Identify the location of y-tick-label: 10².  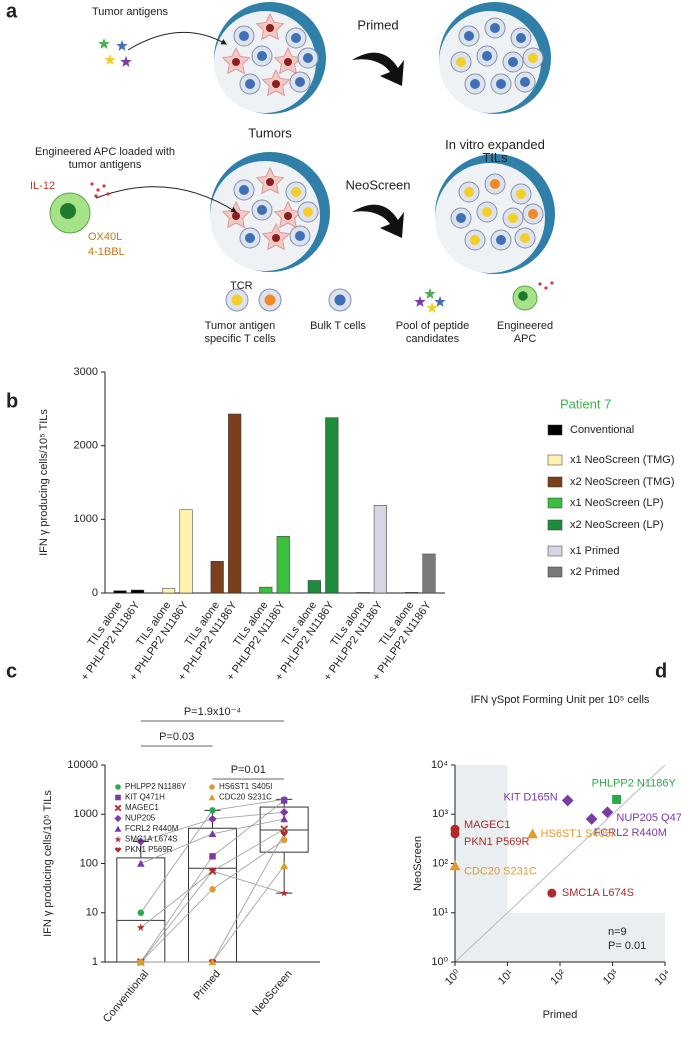
(440, 863).